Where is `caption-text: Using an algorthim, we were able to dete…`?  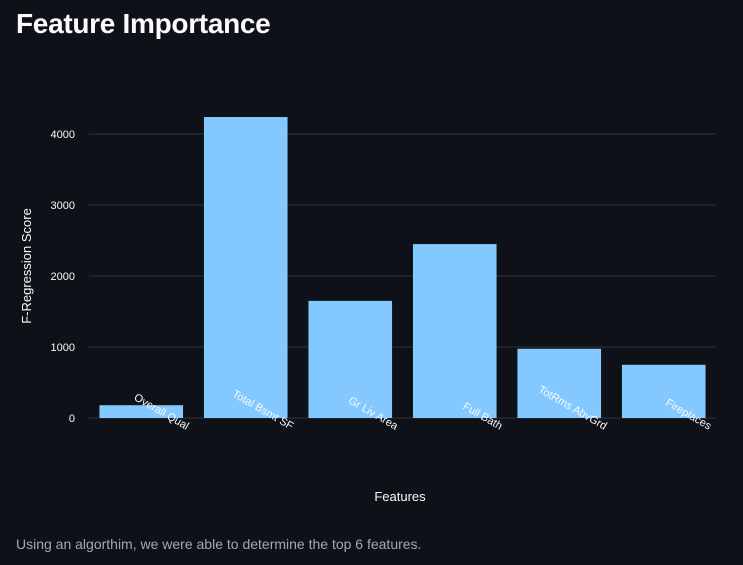
caption-text: Using an algorthim, we were able to dete… is located at coordinates (219, 544).